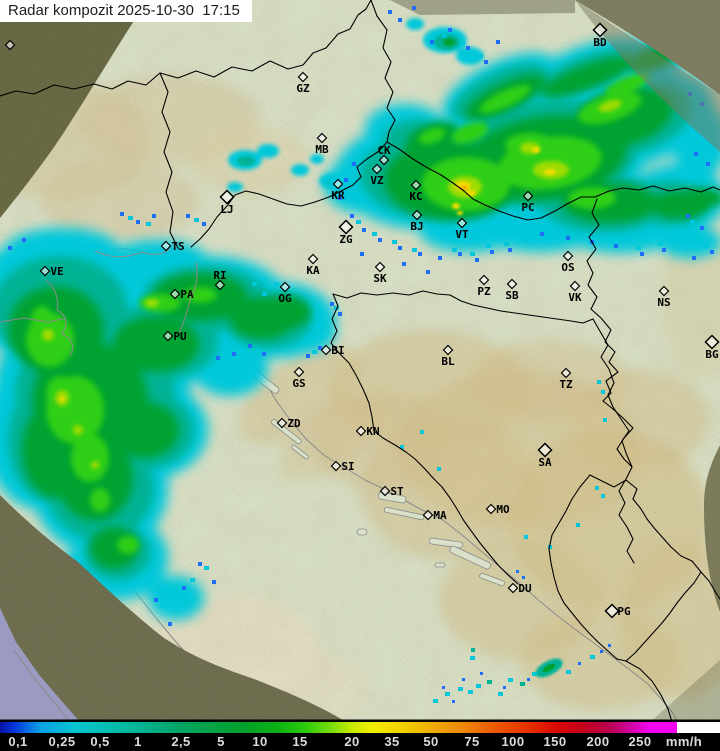  I want to click on city-SK: SK, so click(380, 273).